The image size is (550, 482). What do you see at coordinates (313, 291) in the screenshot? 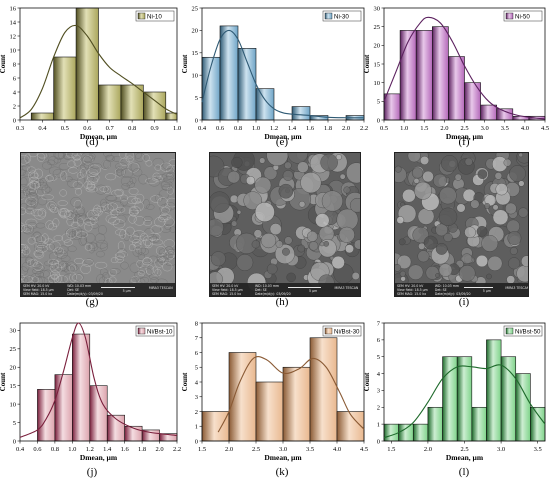
I see `sem-info-scale: 5 µm` at bounding box center [313, 291].